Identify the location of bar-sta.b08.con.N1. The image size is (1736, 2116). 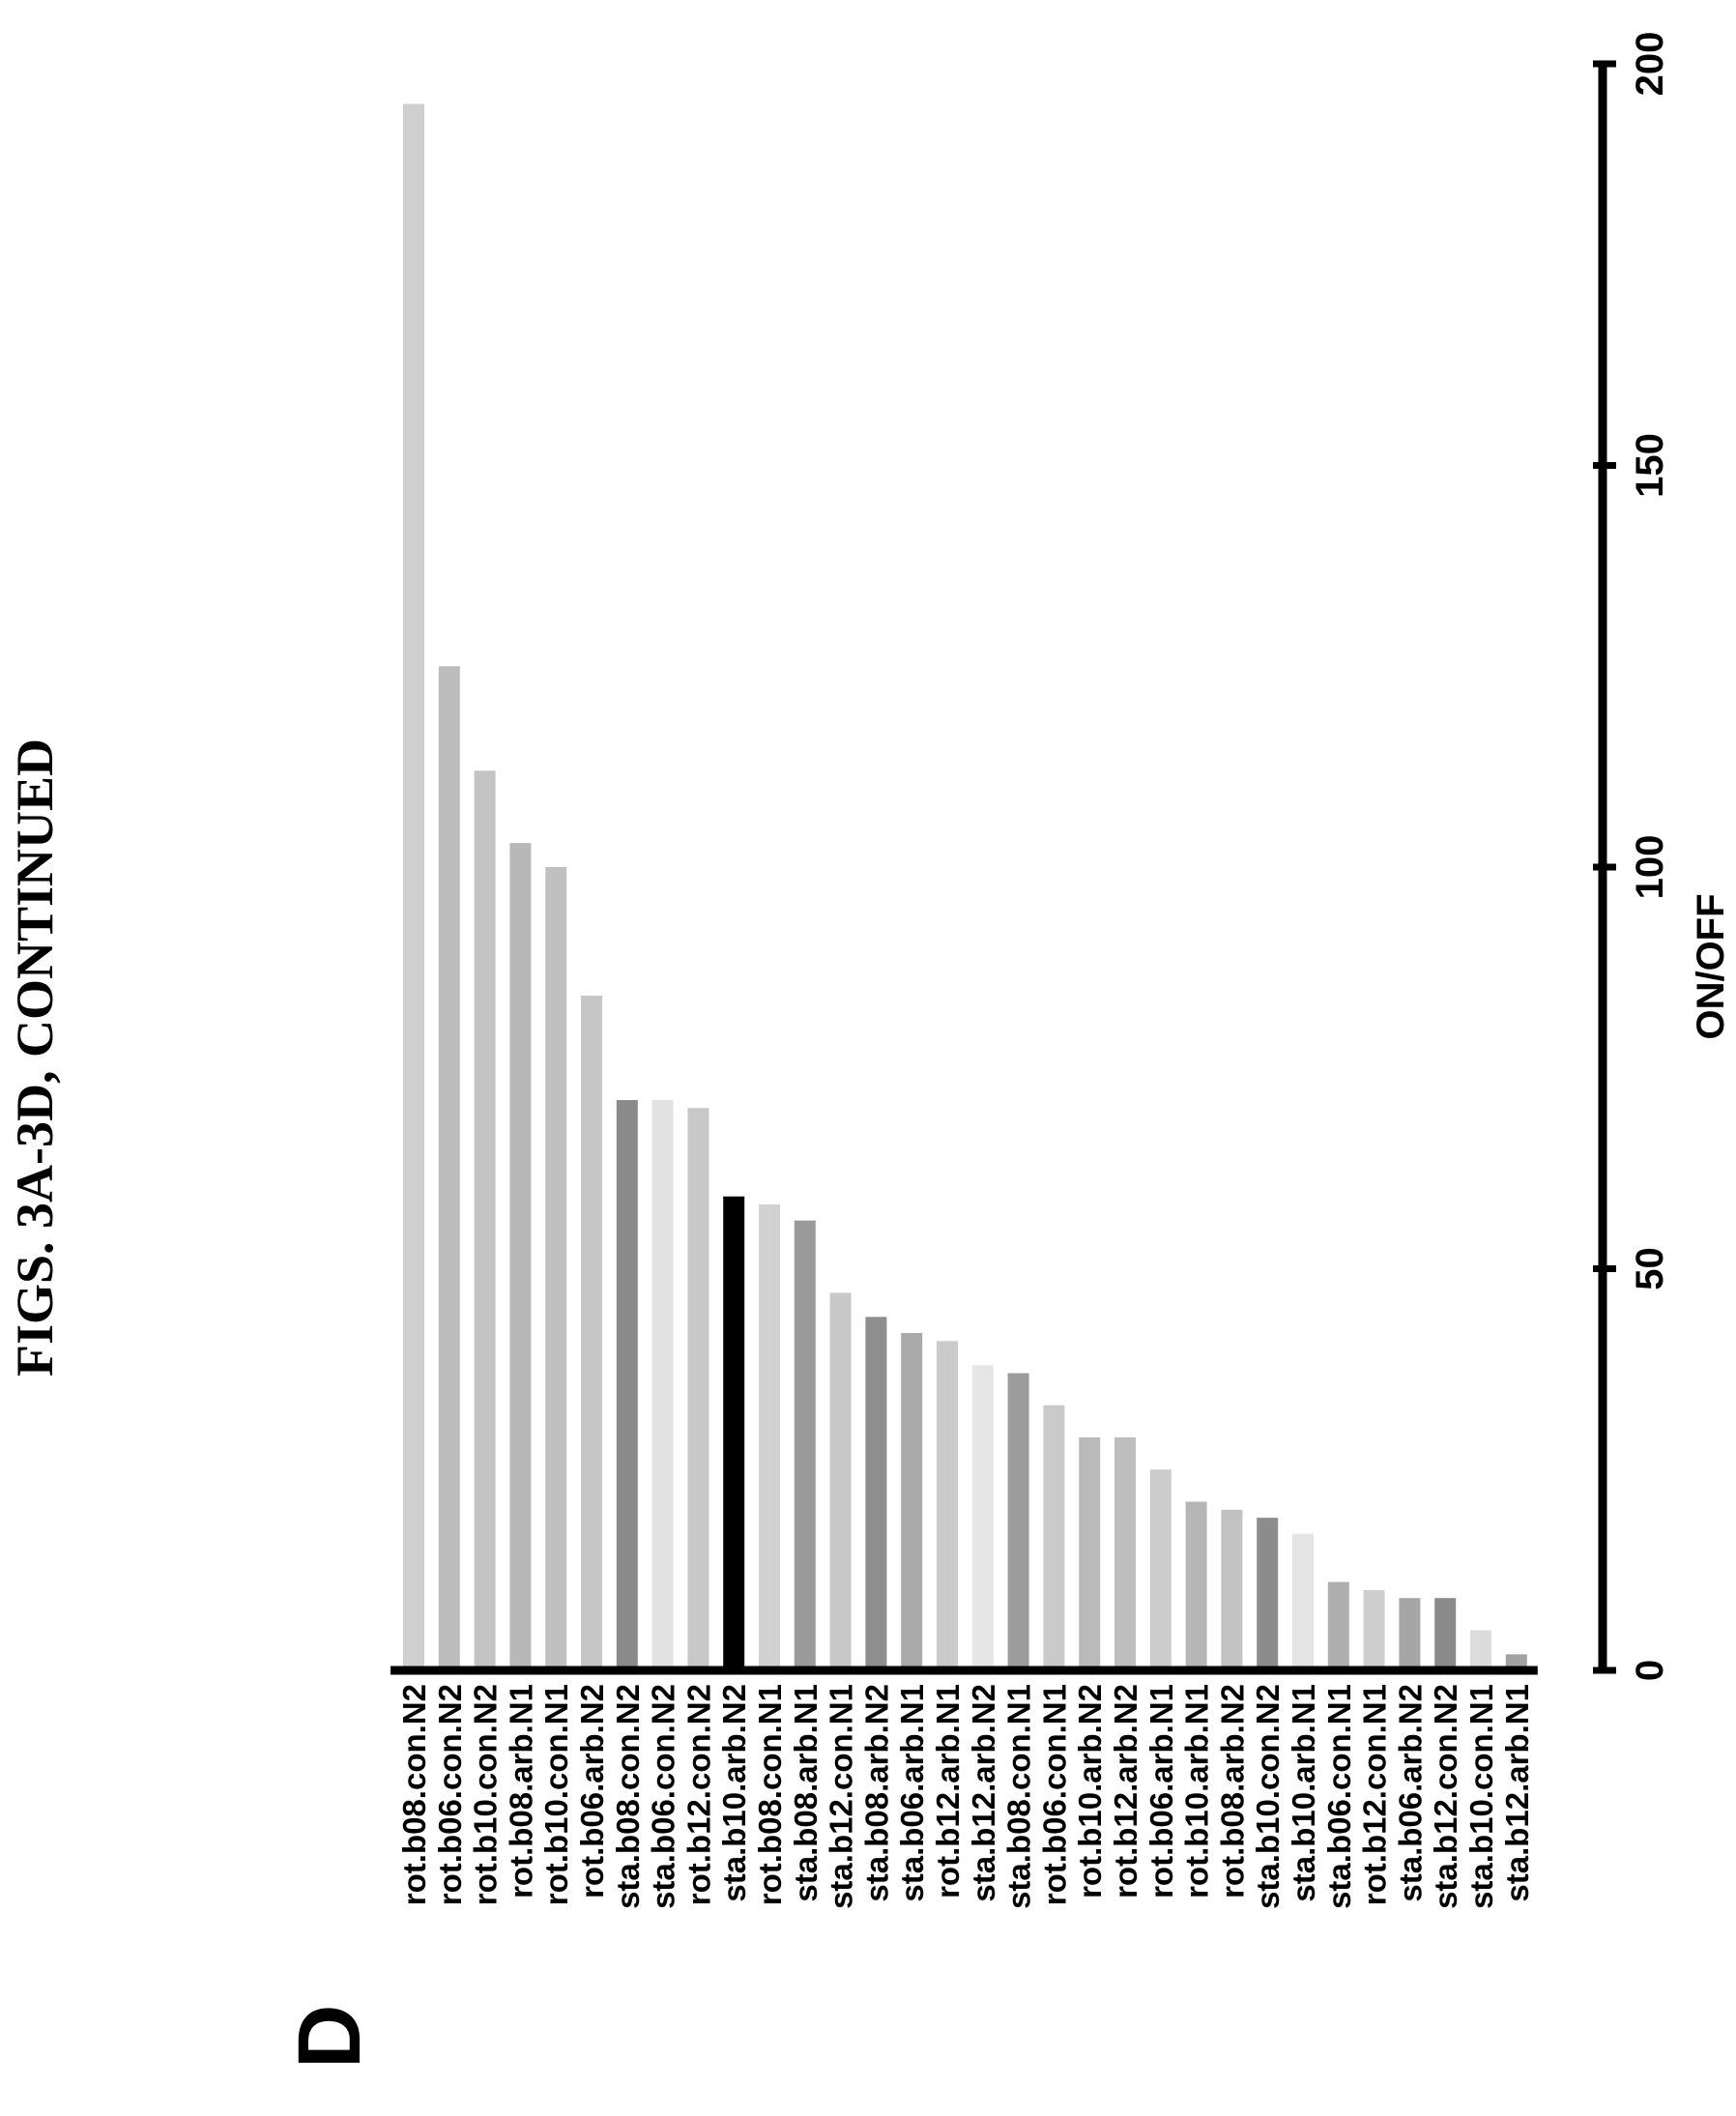
(1018, 1521).